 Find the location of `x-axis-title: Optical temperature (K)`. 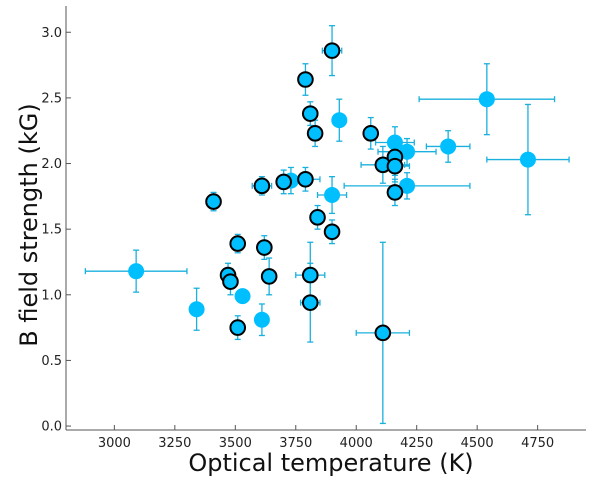

x-axis-title: Optical temperature (K) is located at coordinates (330, 463).